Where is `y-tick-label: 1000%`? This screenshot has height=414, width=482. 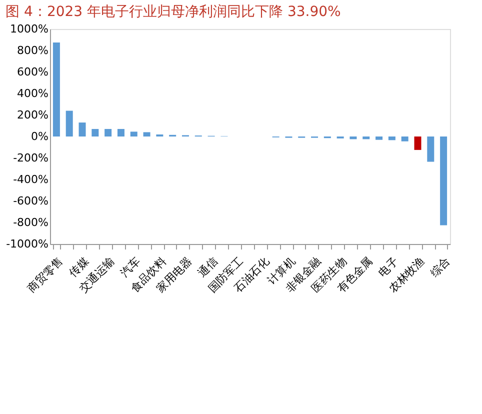 y-tick-label: 1000% is located at coordinates (29, 29).